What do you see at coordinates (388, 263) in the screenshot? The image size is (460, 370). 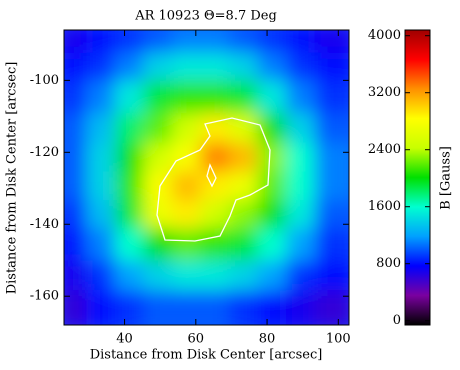 I see `colorbar-tick-label: 800` at bounding box center [388, 263].